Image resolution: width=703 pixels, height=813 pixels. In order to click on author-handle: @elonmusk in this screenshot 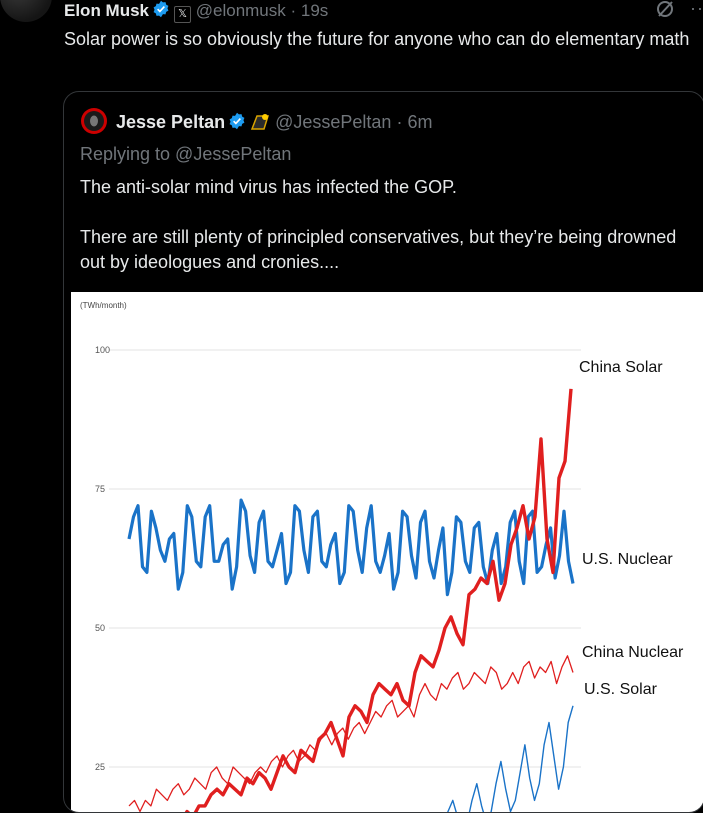, I will do `click(240, 10)`.